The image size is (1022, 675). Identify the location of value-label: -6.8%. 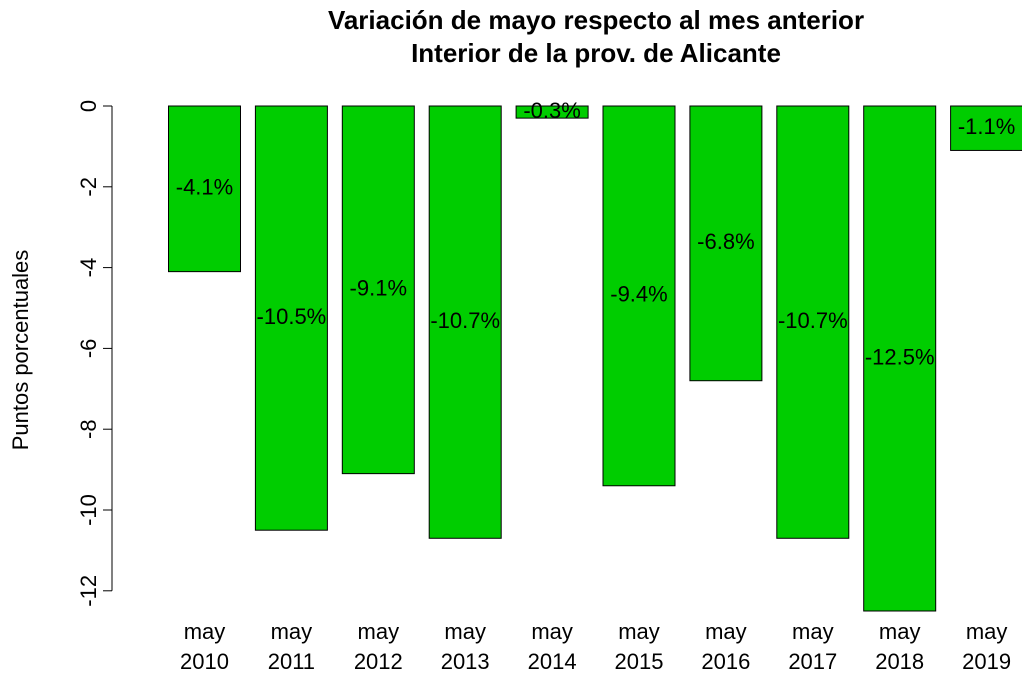
(725, 241).